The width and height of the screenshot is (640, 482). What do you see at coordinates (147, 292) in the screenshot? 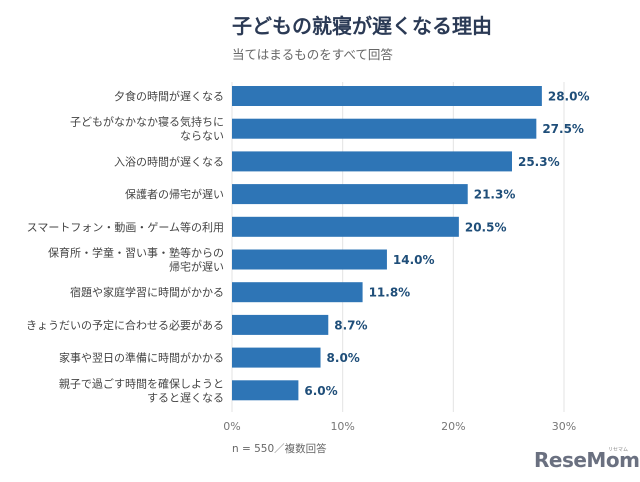
I see `category-label: 宿題や家庭学習に時間がかかる` at bounding box center [147, 292].